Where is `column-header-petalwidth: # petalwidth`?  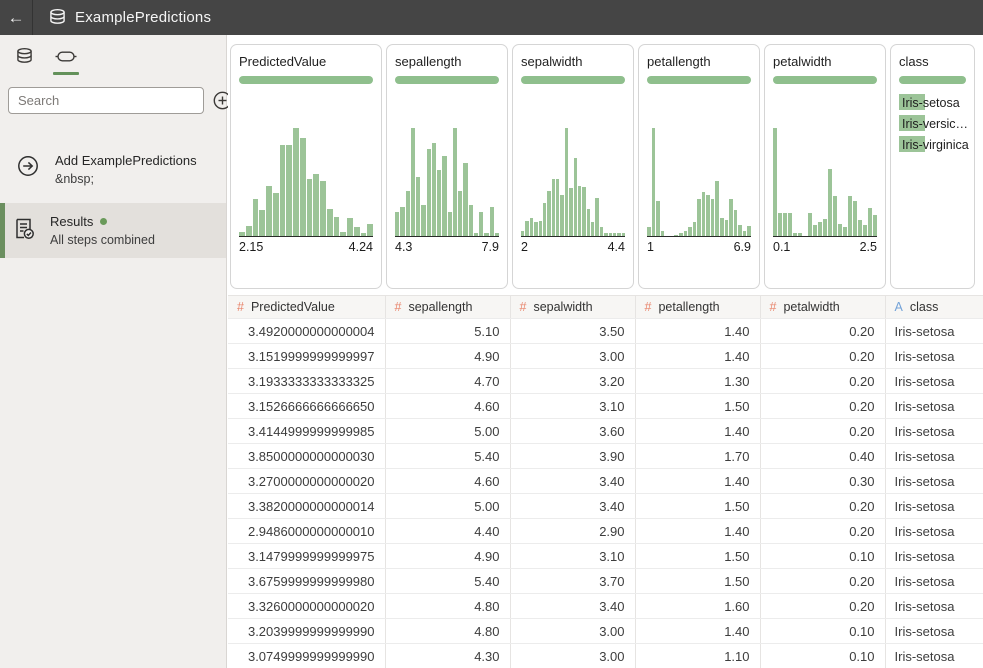
column-header-petalwidth: # petalwidth is located at coordinates (823, 307).